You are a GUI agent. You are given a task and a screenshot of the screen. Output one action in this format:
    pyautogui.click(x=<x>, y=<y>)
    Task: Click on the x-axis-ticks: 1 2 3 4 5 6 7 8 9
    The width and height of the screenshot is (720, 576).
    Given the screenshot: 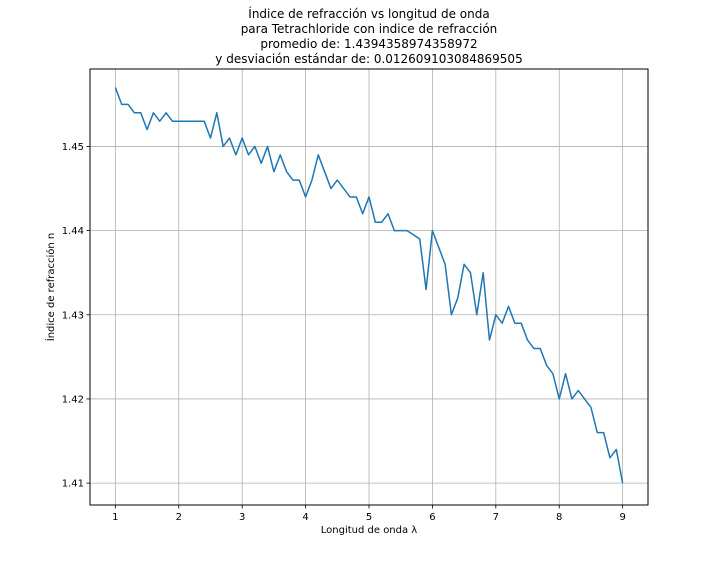 What is the action you would take?
    pyautogui.click(x=369, y=514)
    